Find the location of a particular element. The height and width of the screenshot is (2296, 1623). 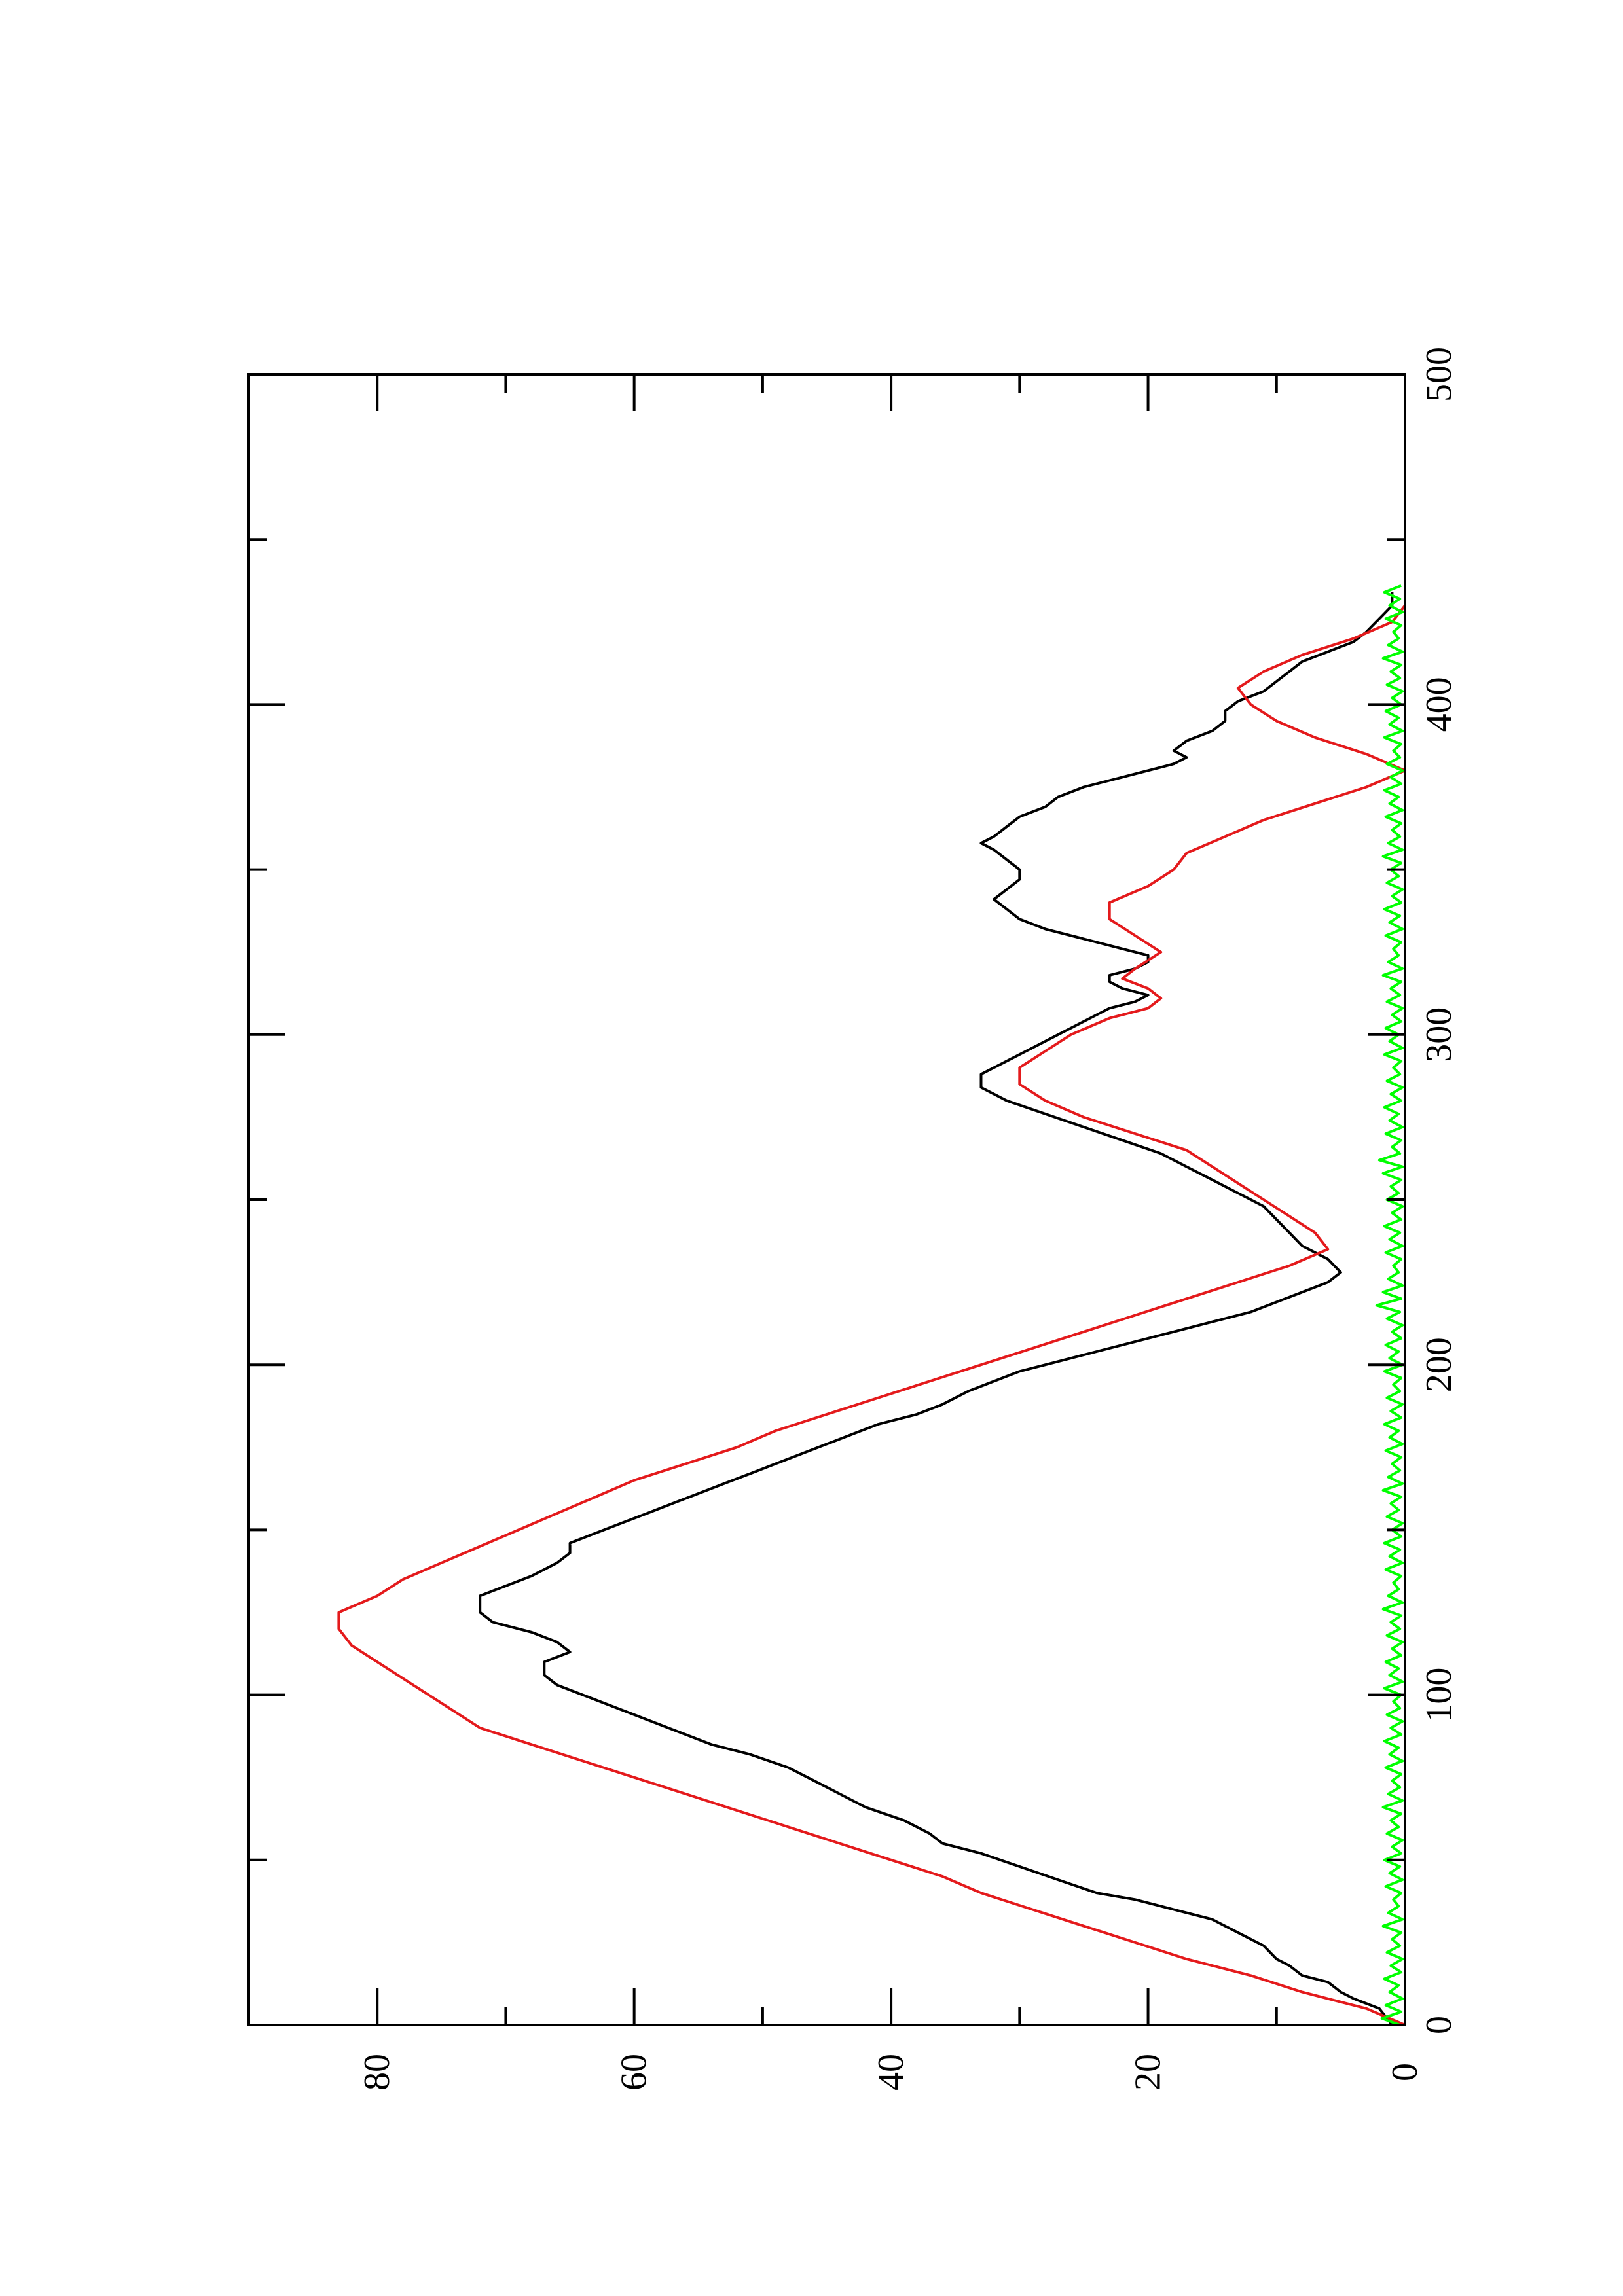

x-tick-label: 400 is located at coordinates (1439, 704).